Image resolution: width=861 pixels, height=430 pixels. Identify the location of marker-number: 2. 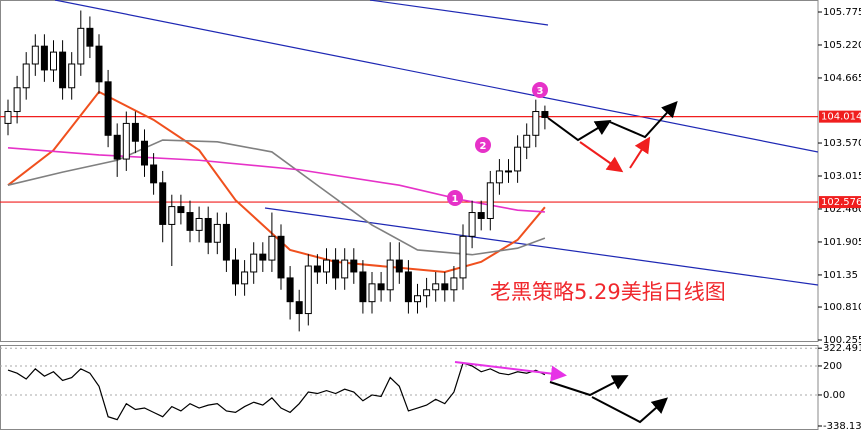
(483, 146).